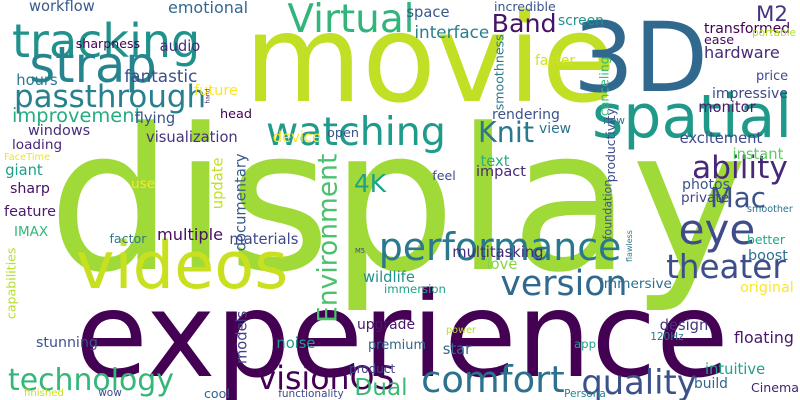 This screenshot has width=800, height=400. Describe the element at coordinates (44, 393) in the screenshot. I see `word-finished: finished` at that location.